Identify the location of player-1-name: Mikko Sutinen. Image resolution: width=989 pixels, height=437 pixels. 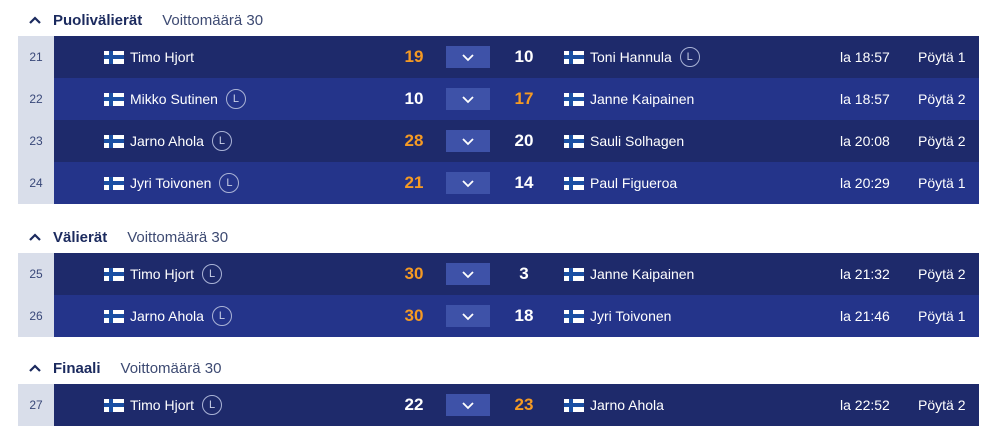
(174, 99).